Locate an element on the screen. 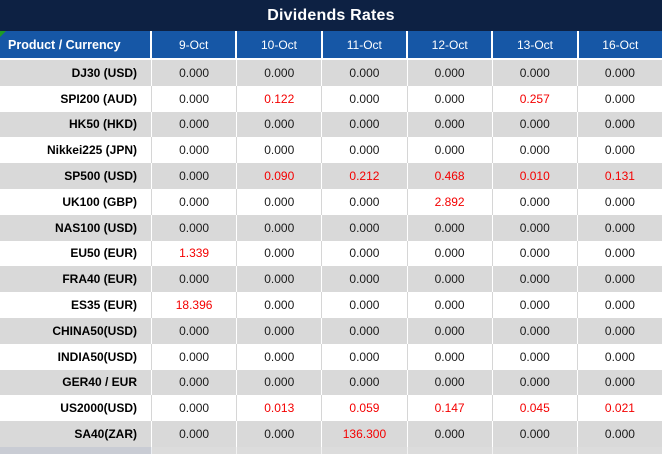  product-cell: INDIA50(USD) is located at coordinates (76, 356).